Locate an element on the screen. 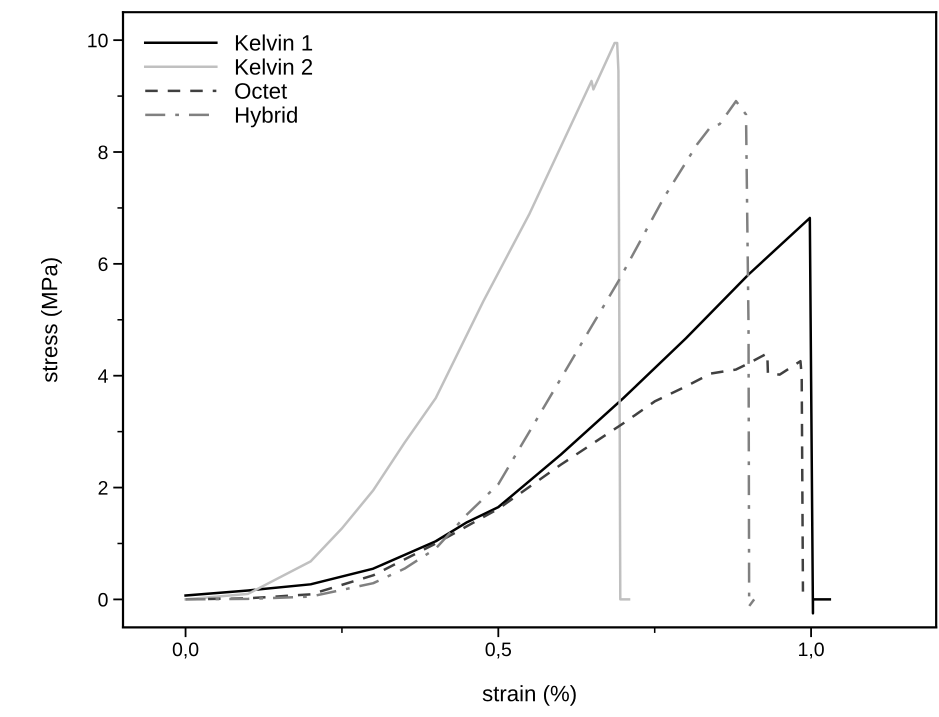  legend-label: Octet is located at coordinates (261, 91).